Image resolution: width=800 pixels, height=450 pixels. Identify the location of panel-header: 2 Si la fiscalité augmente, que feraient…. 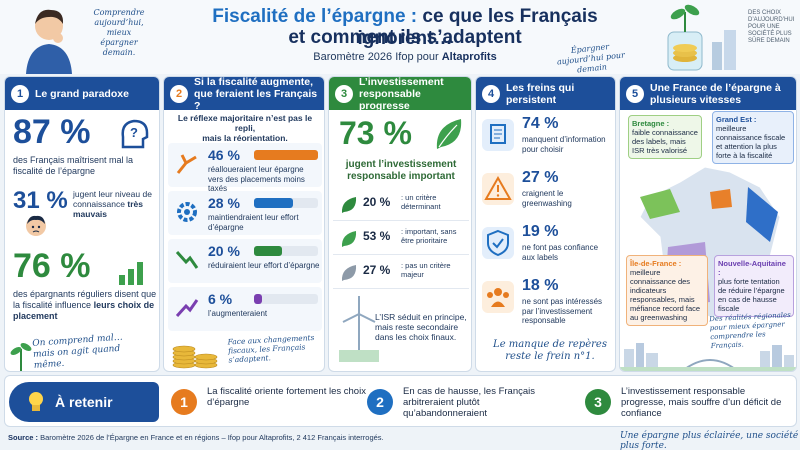
(244, 94).